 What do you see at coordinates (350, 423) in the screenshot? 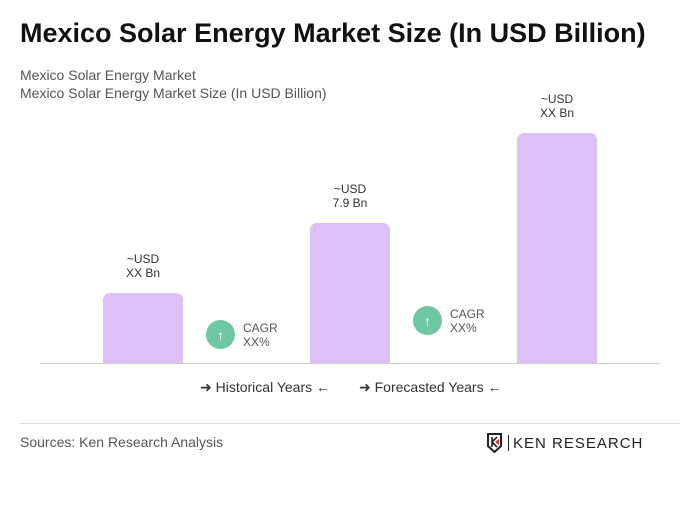
I see `divider` at bounding box center [350, 423].